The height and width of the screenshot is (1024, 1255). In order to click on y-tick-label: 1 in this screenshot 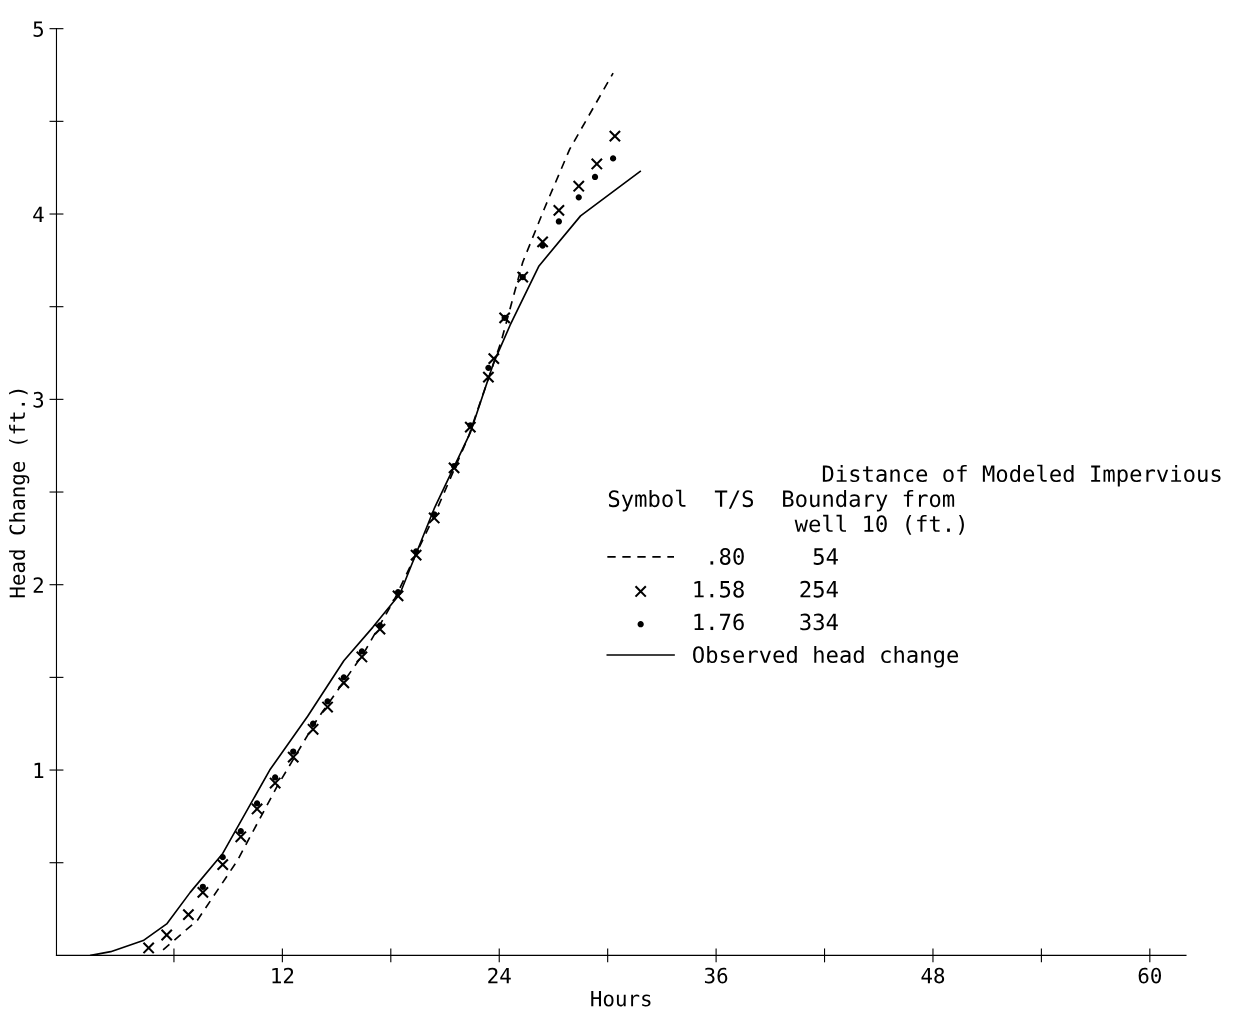, I will do `click(39, 770)`.